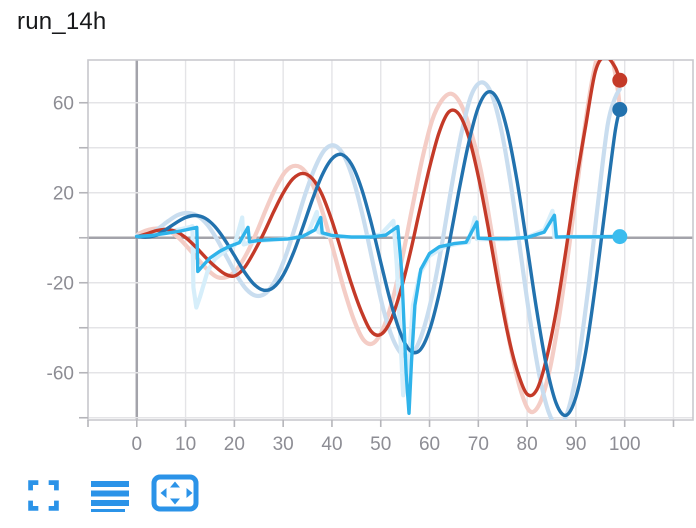 This screenshot has height=528, width=696. What do you see at coordinates (43, 495) in the screenshot?
I see `fullscreen-icon` at bounding box center [43, 495].